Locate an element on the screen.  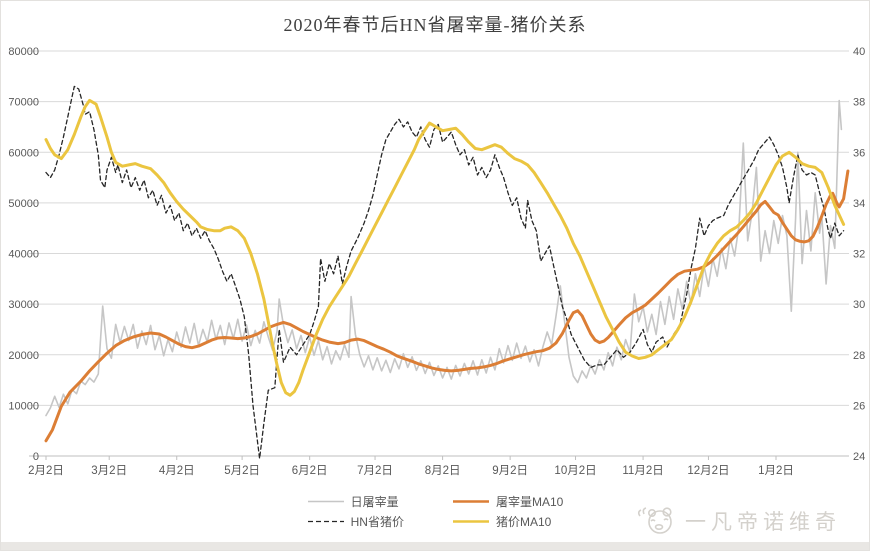
legend-label: 猪价MA10 is located at coordinates (523, 522).